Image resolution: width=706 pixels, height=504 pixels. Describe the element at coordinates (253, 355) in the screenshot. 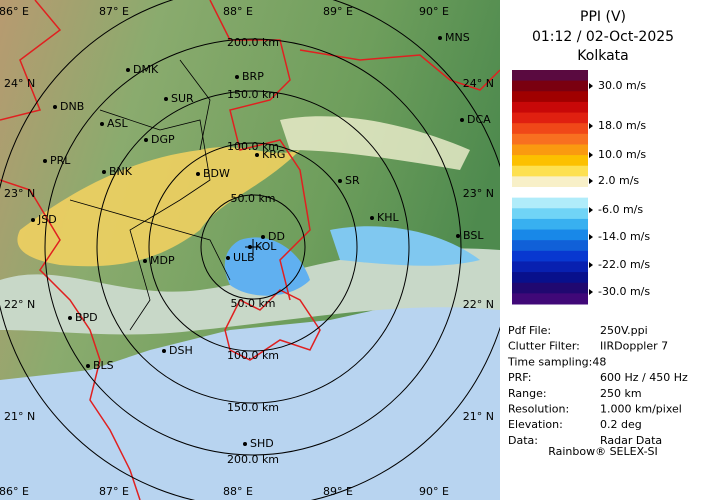

I see `ring-label: 100.0 km` at that location.